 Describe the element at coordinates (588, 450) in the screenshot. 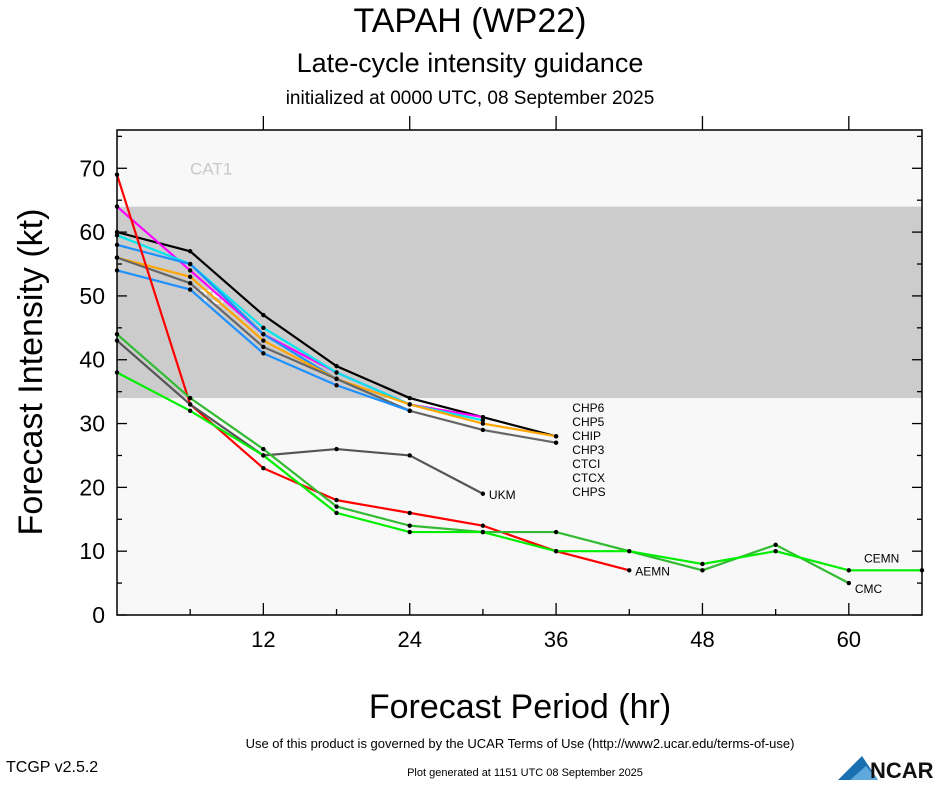

I see `series-label: CHP3` at that location.